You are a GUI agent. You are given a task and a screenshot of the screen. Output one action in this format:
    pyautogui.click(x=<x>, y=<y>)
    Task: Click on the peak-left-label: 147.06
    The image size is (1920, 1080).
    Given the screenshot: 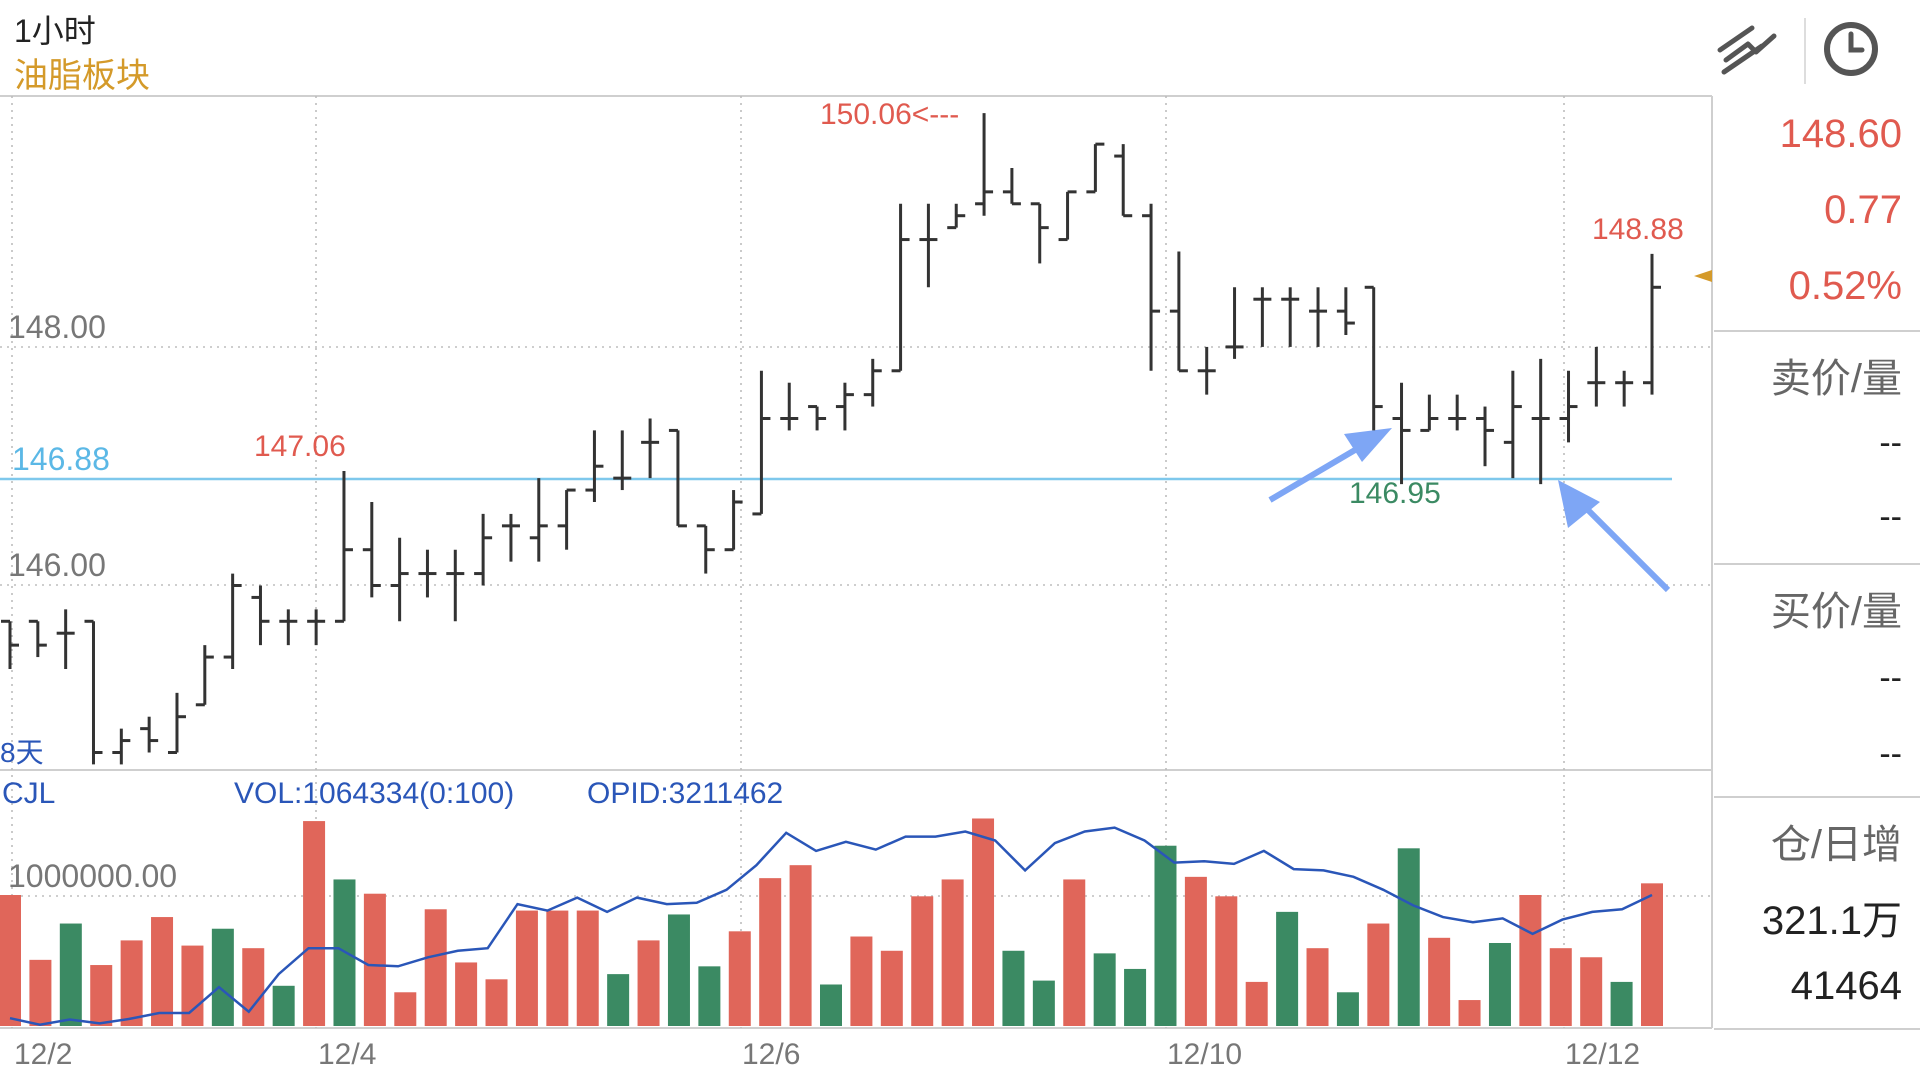 What is the action you would take?
    pyautogui.click(x=300, y=446)
    